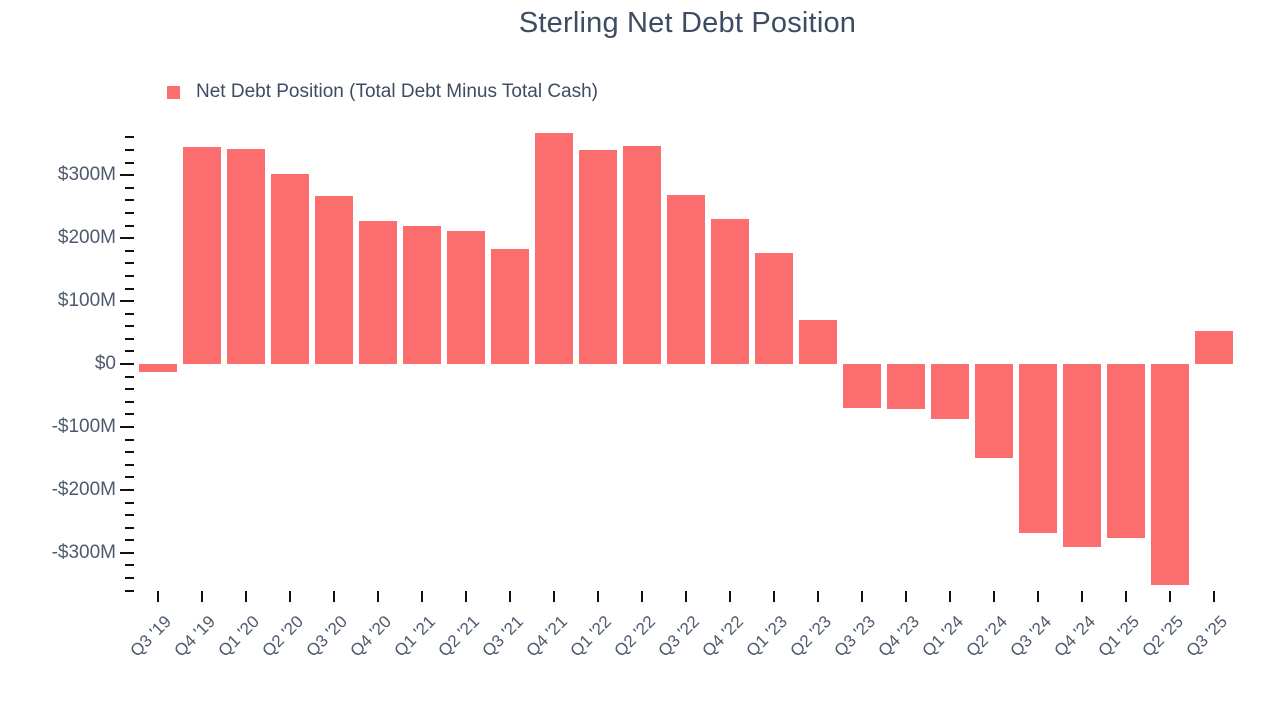 Image resolution: width=1280 pixels, height=720 pixels. I want to click on x-axis-tick-label: Q1 '23, so click(766, 636).